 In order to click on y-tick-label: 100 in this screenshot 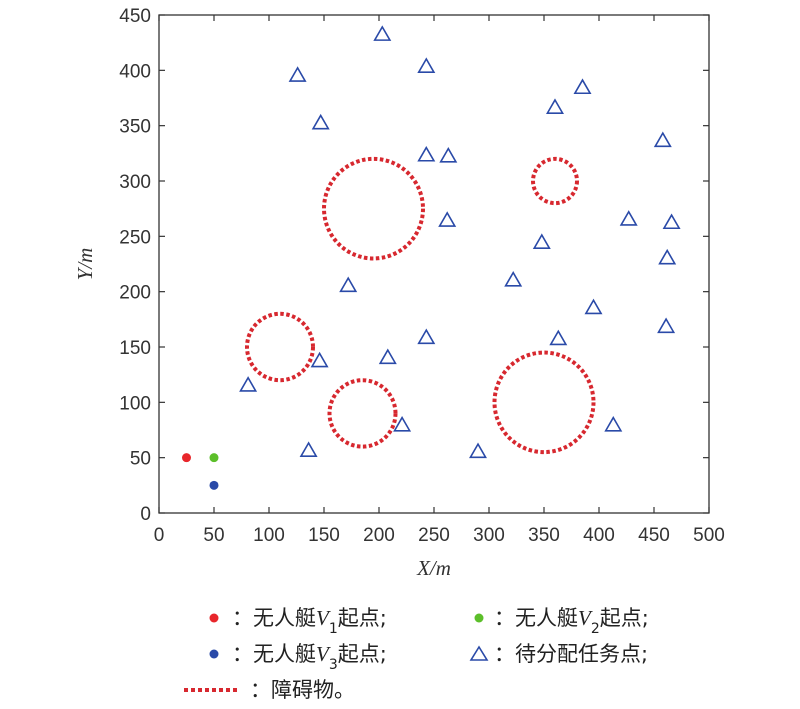, I will do `click(135, 403)`.